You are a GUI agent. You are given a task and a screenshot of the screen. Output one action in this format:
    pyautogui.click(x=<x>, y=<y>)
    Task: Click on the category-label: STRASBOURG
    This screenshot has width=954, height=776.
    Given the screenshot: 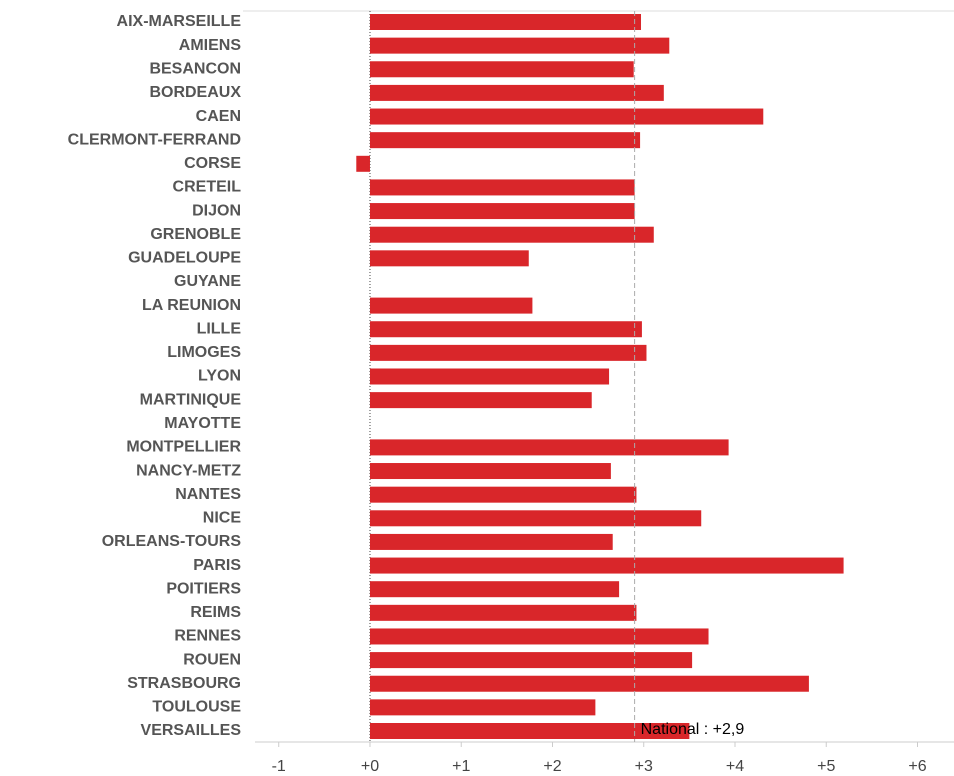 What is the action you would take?
    pyautogui.click(x=184, y=683)
    